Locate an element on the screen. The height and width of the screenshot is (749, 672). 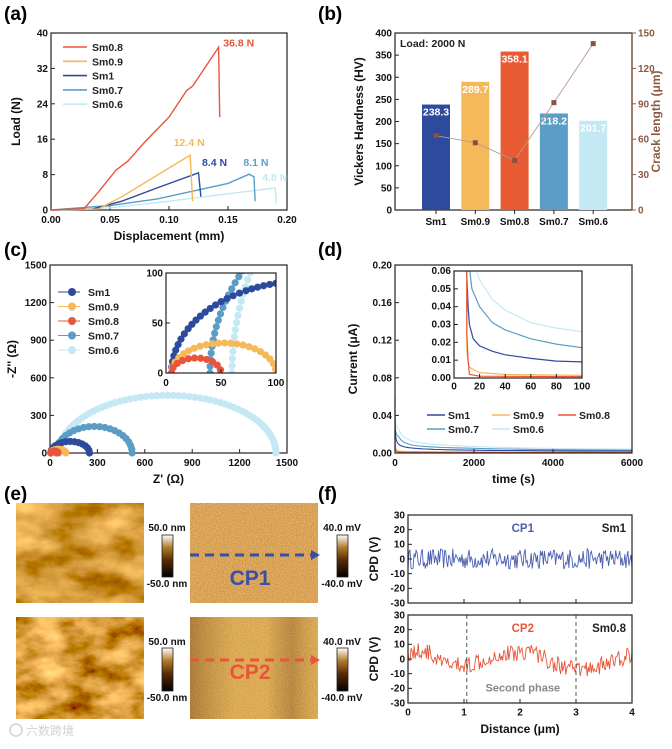
y-tick-label: 0.02 is located at coordinates (442, 342).